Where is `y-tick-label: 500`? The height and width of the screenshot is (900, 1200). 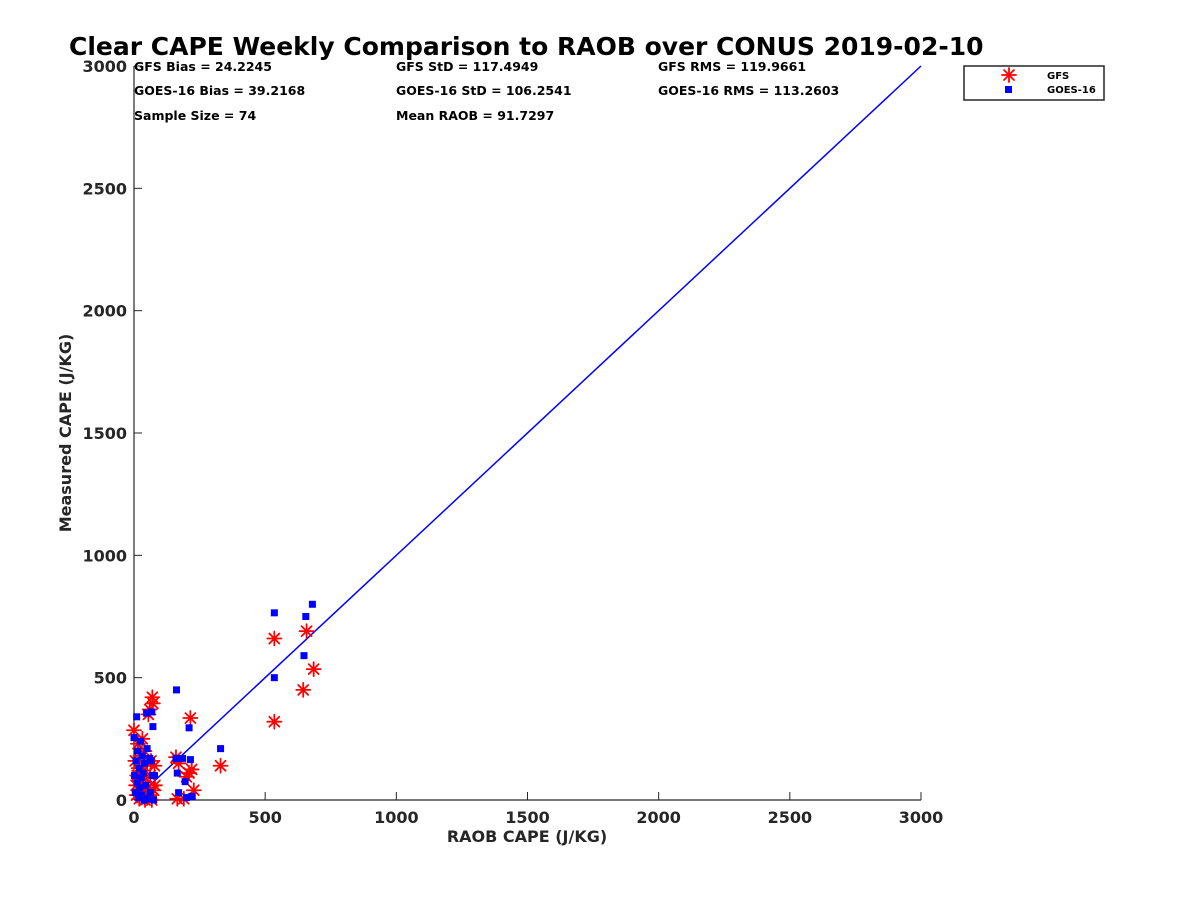 y-tick-label: 500 is located at coordinates (110, 678).